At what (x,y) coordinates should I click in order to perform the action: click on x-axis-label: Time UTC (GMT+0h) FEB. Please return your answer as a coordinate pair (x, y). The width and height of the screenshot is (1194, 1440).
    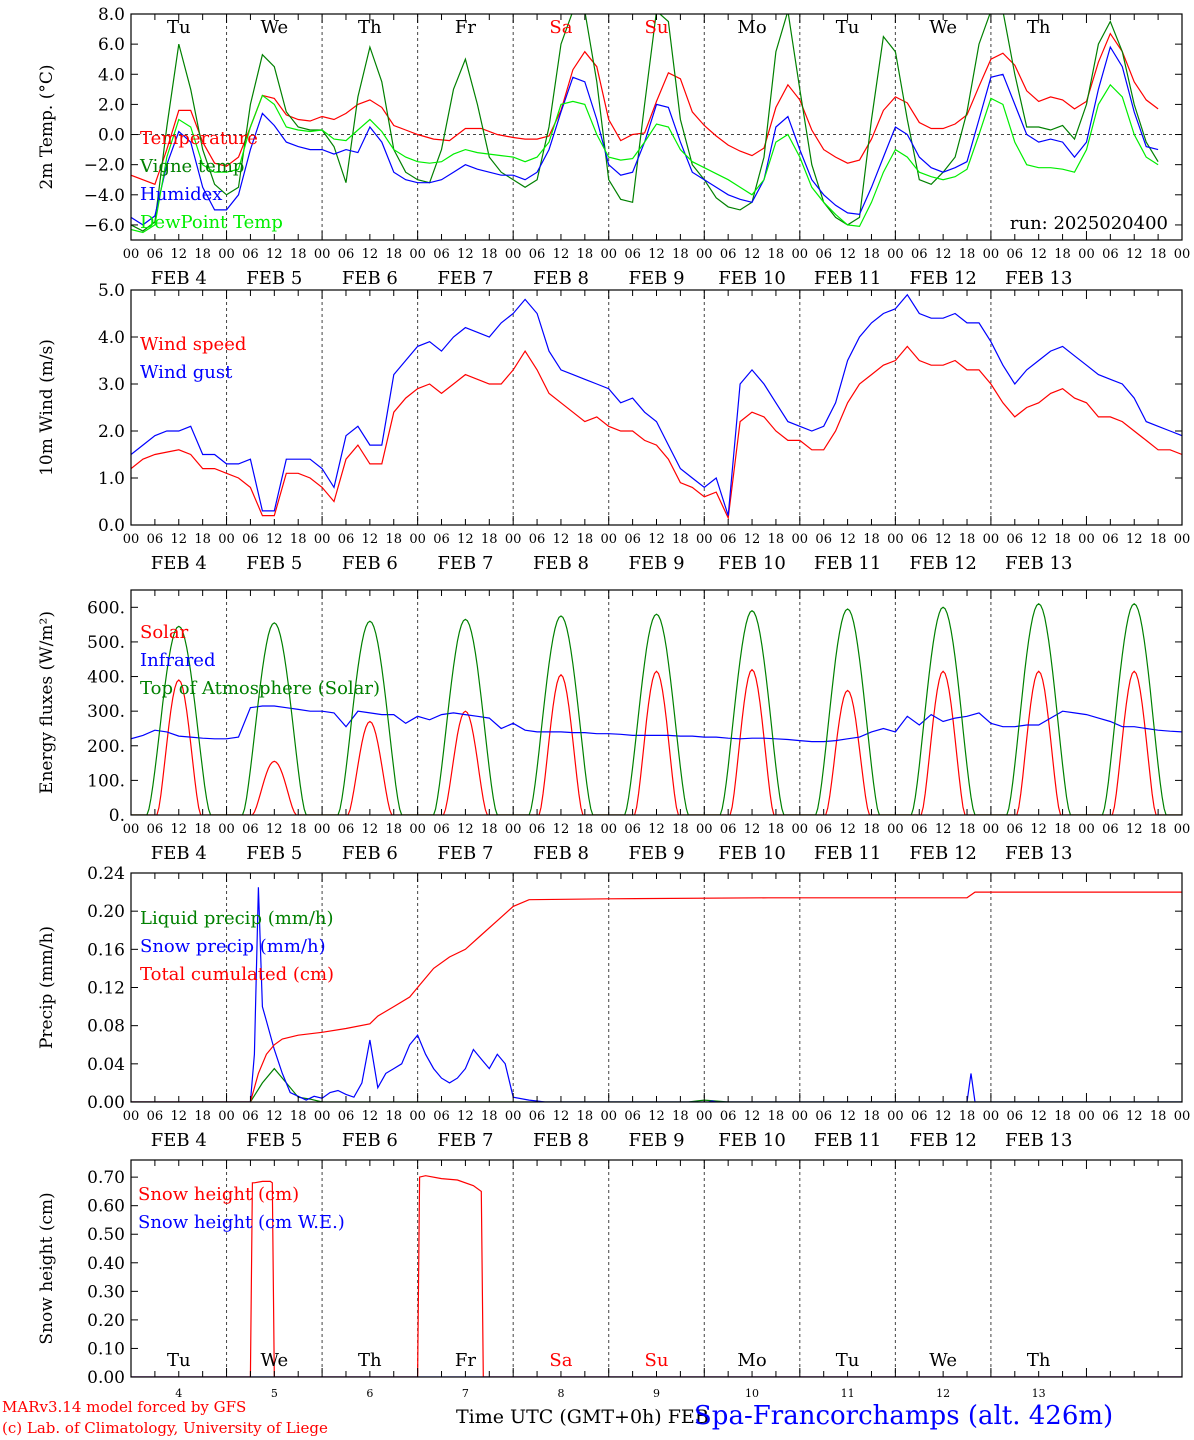
    Looking at the image, I should click on (582, 1417).